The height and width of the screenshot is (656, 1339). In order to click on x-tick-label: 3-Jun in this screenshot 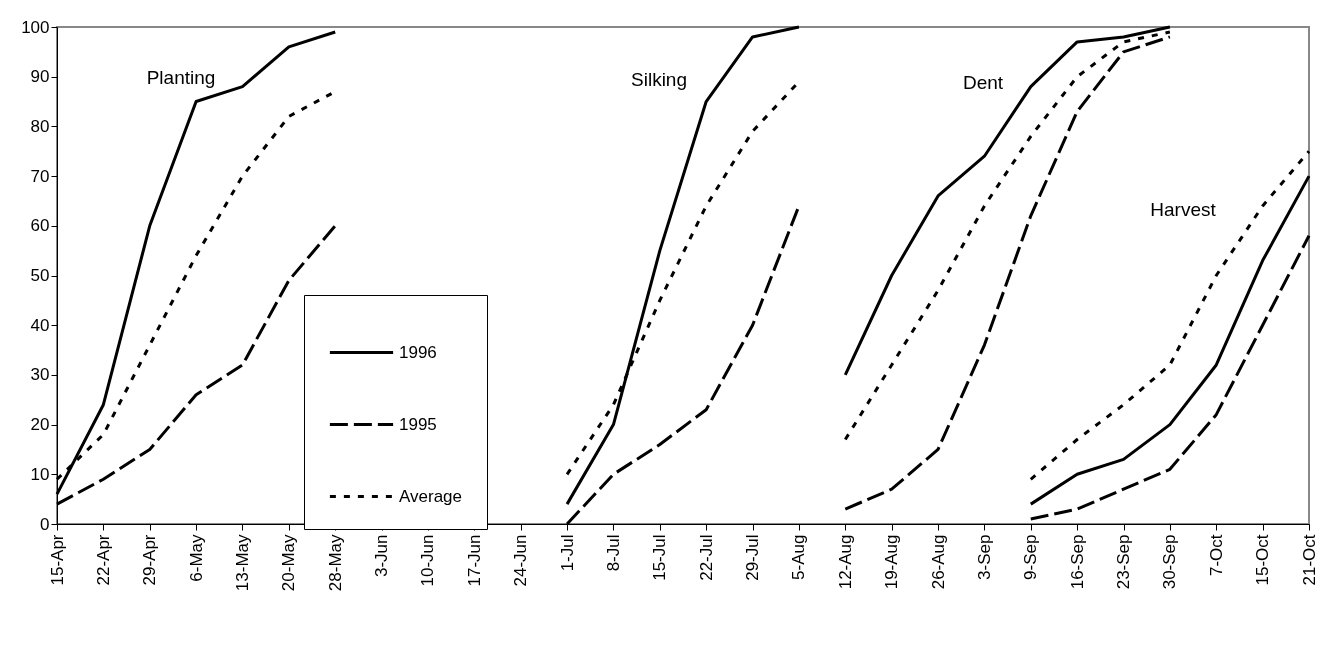, I will do `click(382, 556)`.